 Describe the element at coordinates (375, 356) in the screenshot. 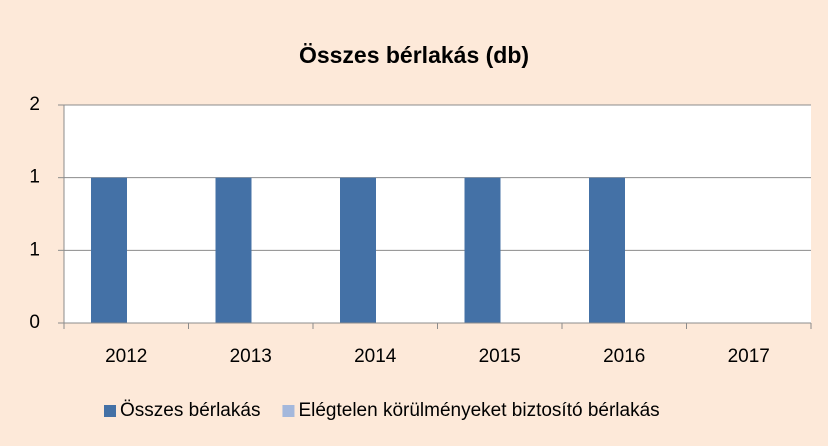

I see `x-tick-label: 2014` at that location.